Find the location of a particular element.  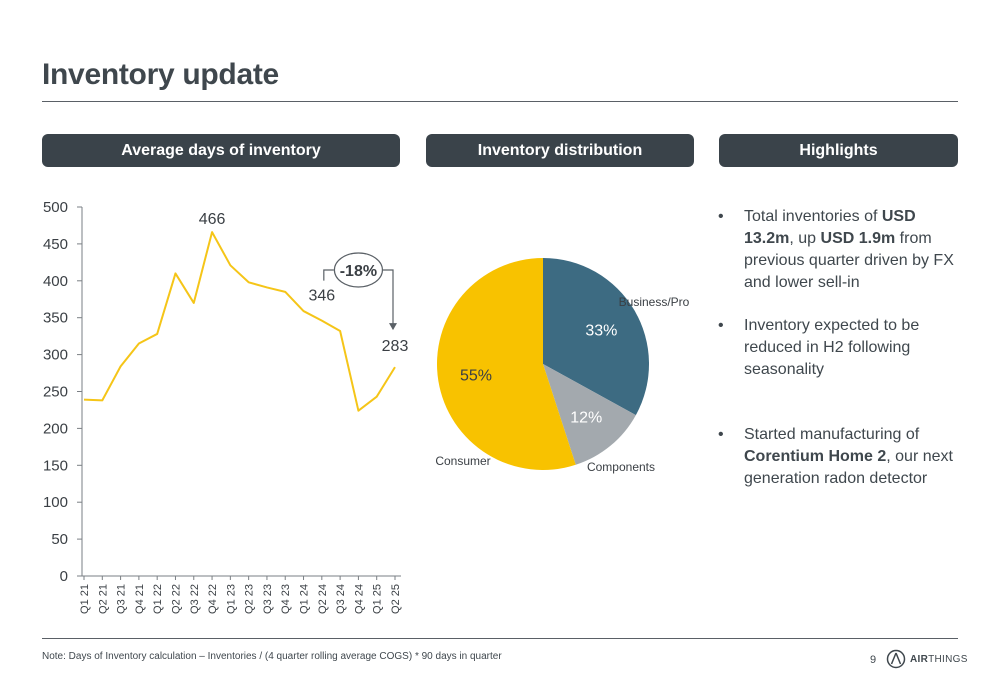

x-tick-label: Q4 24 is located at coordinates (359, 599).